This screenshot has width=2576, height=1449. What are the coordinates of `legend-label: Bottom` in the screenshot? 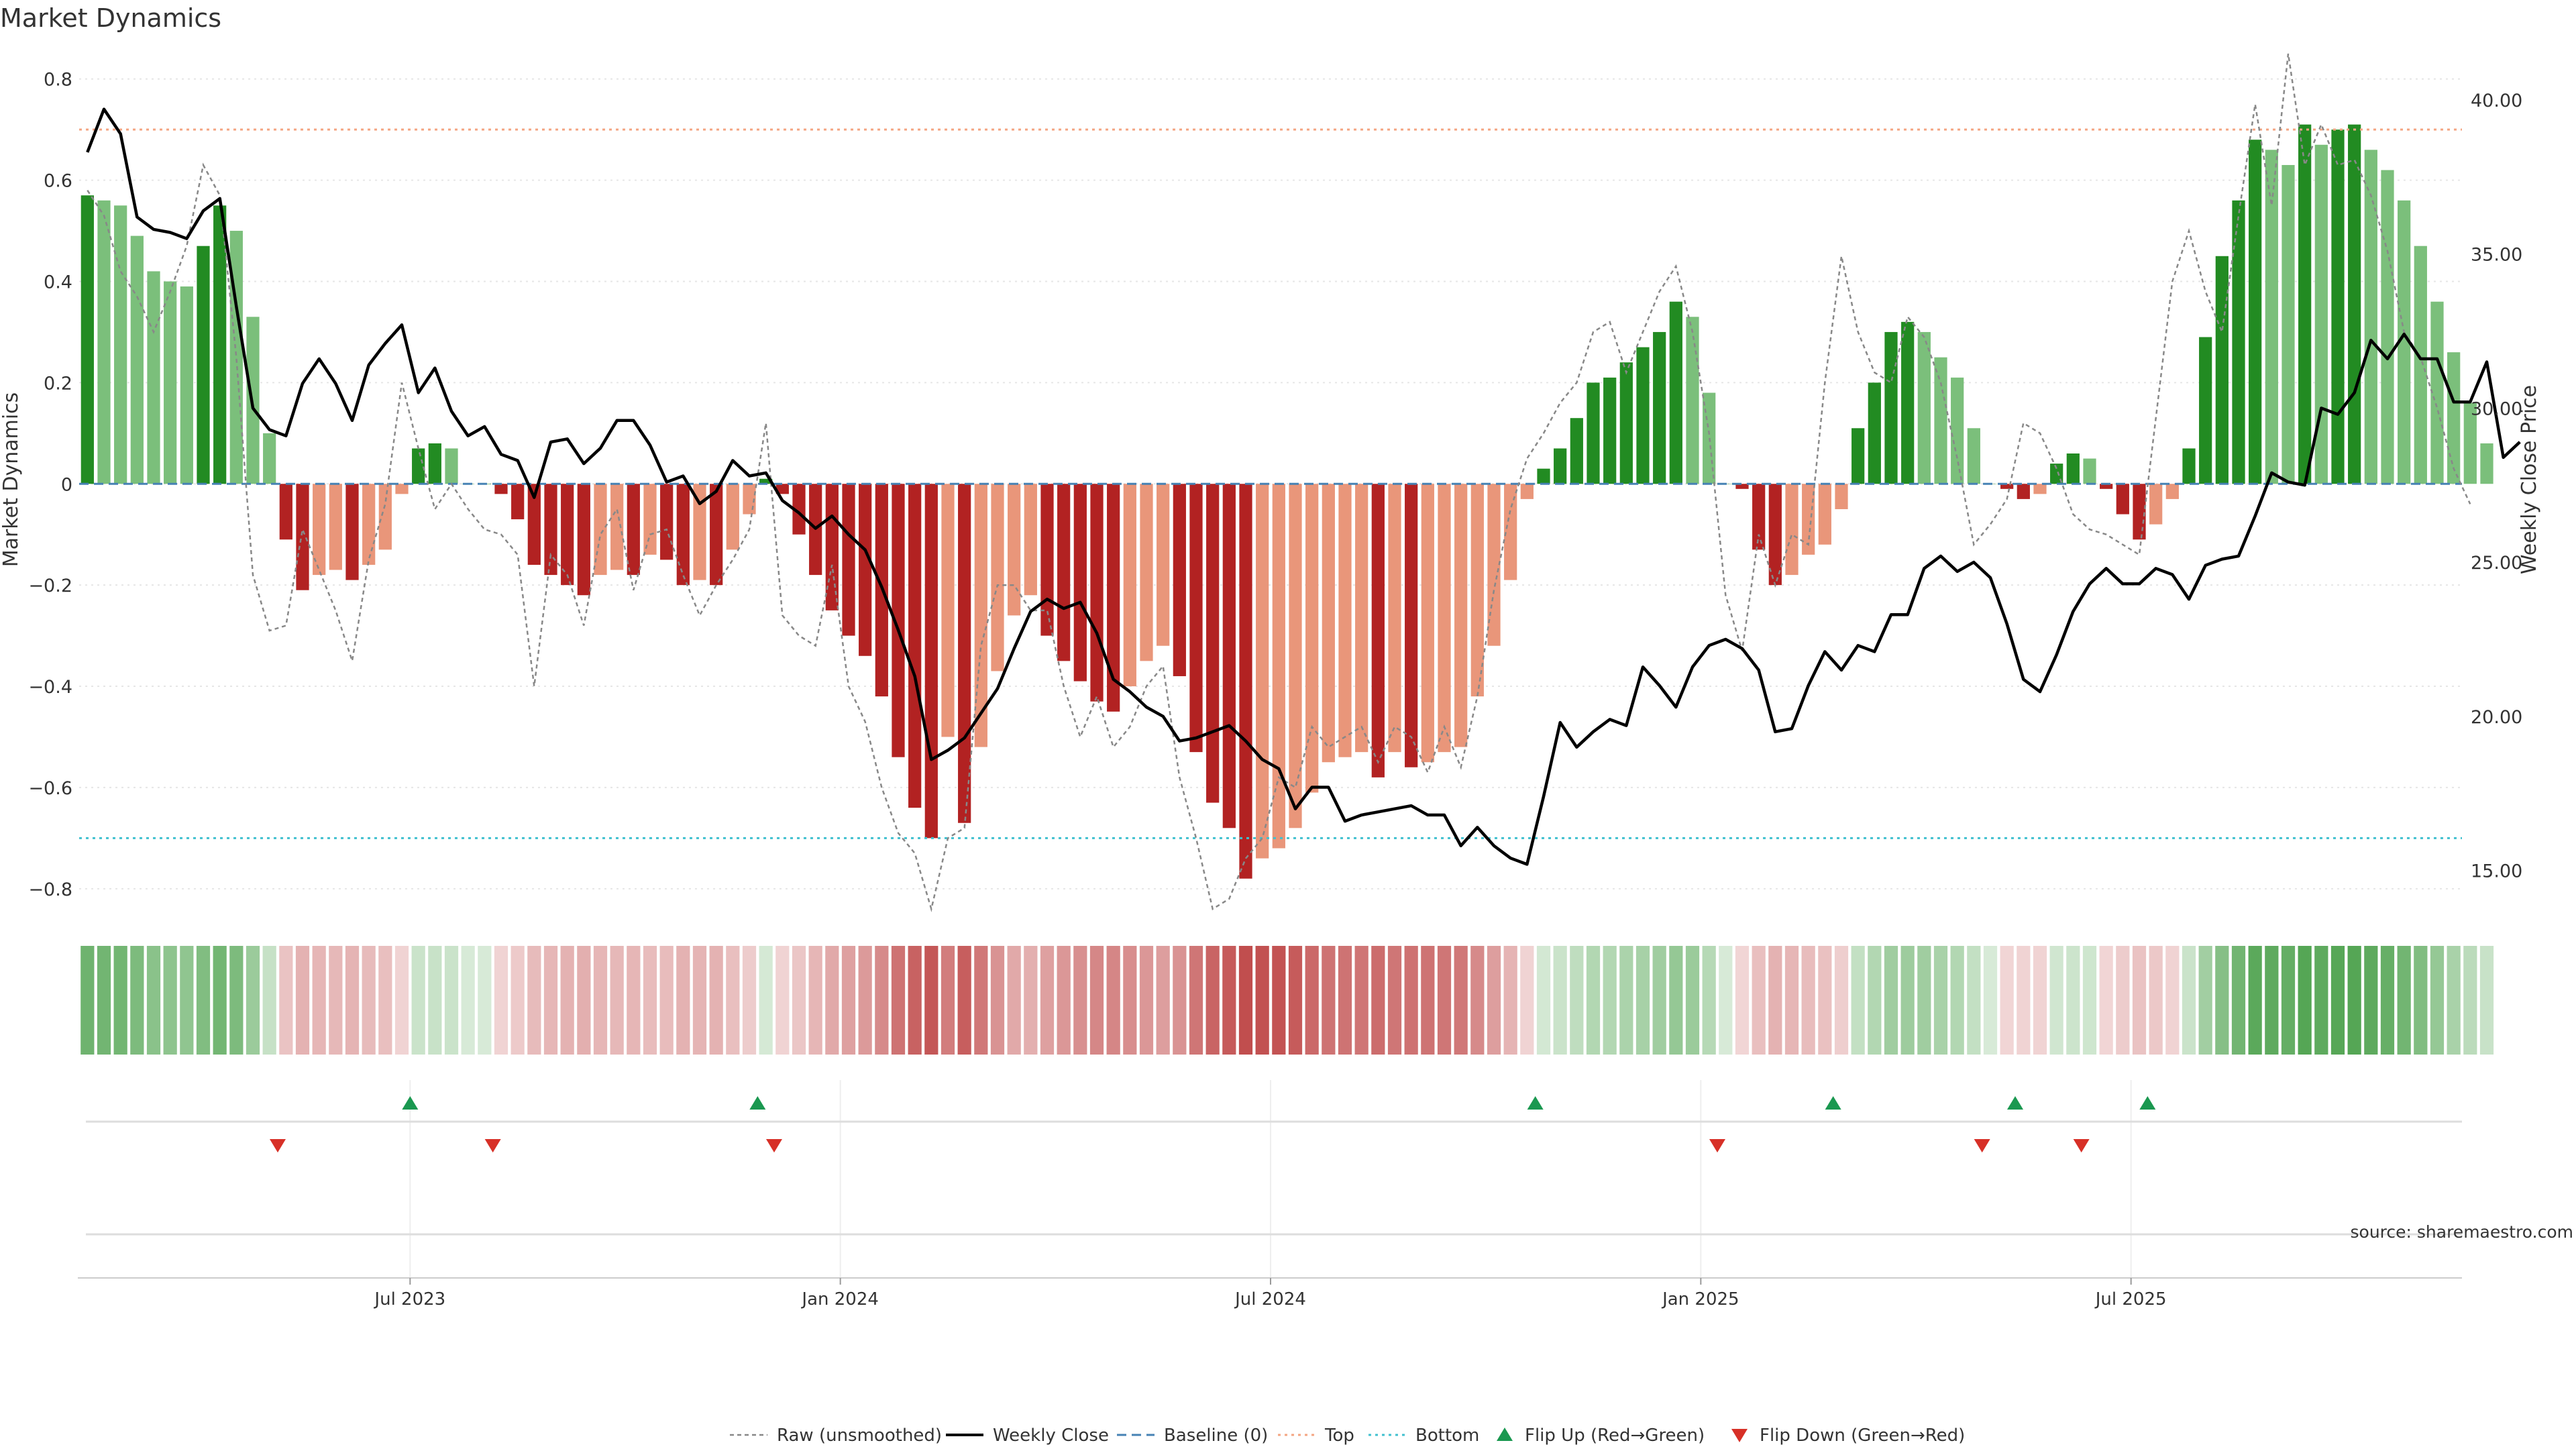 It's located at (1447, 1436).